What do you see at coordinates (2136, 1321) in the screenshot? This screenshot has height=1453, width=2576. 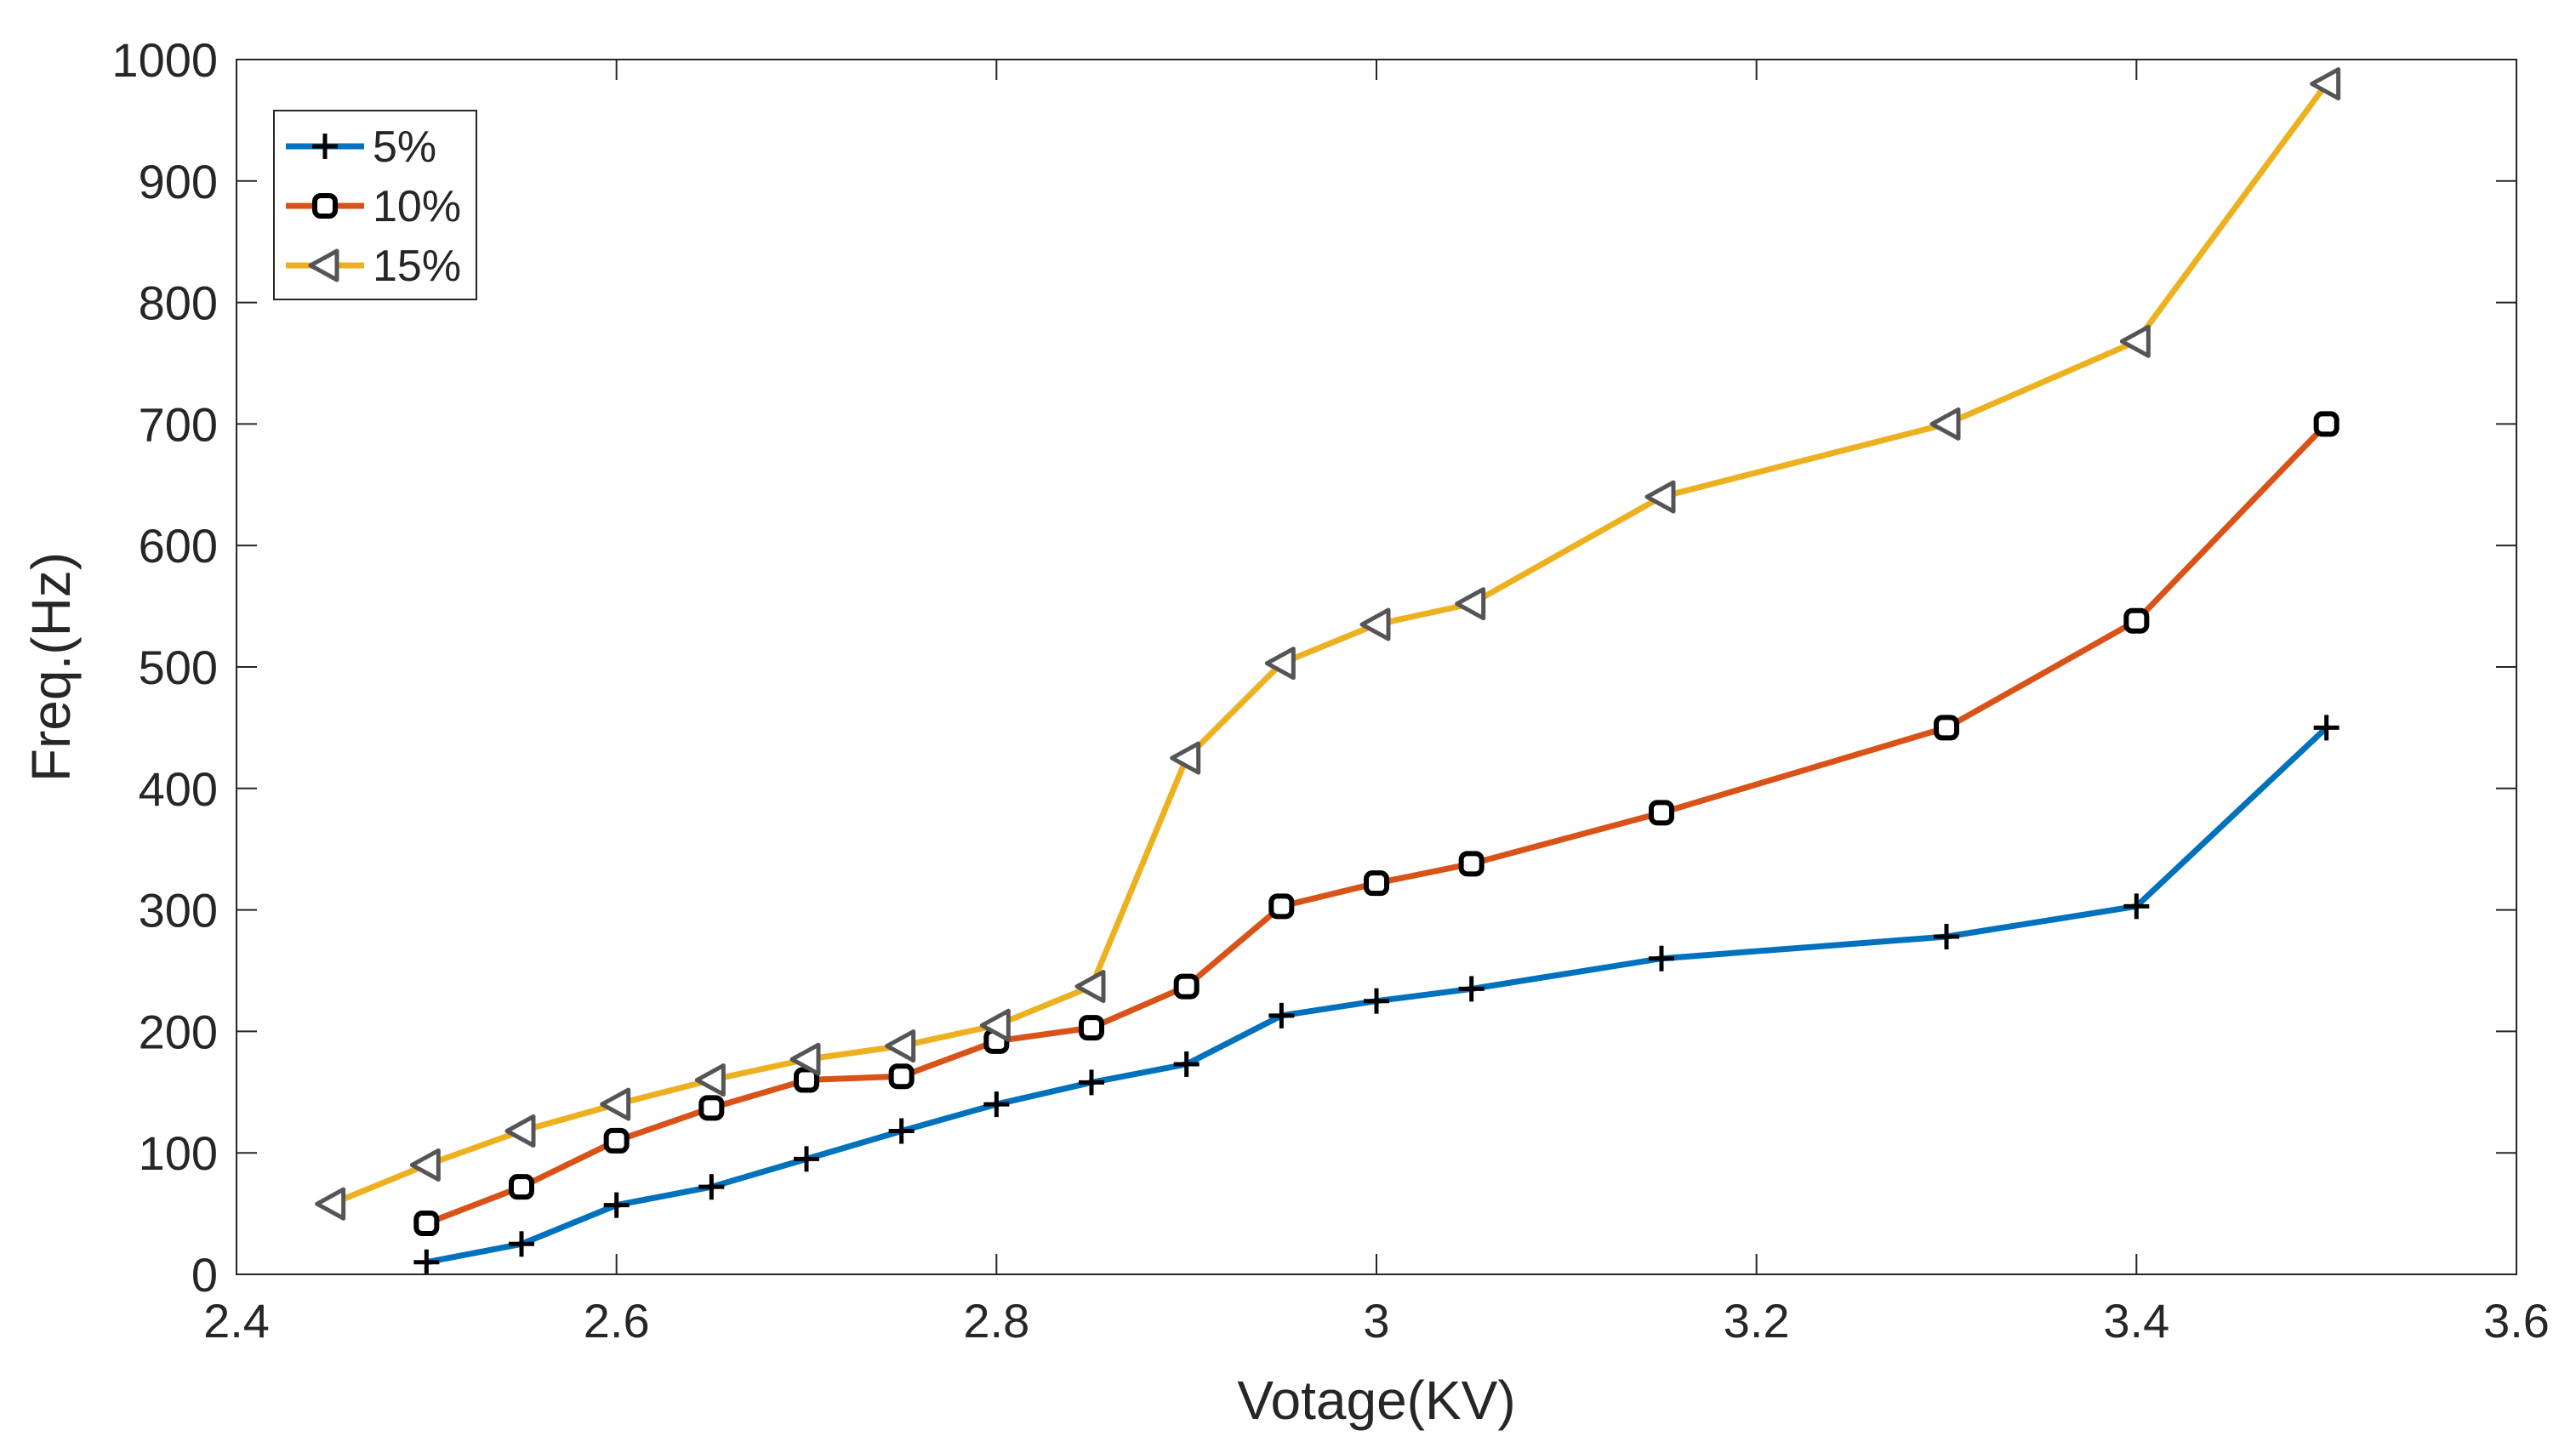 I see `x-tick-label: 3.4` at bounding box center [2136, 1321].